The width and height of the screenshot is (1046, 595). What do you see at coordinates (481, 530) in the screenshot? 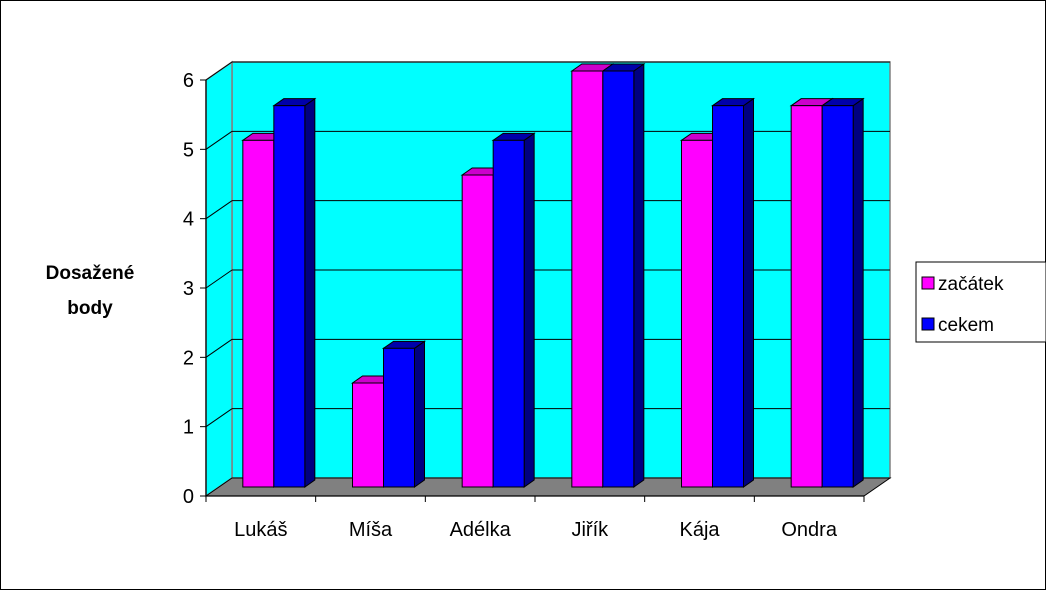
I see `x-tick-label: Adélka` at bounding box center [481, 530].